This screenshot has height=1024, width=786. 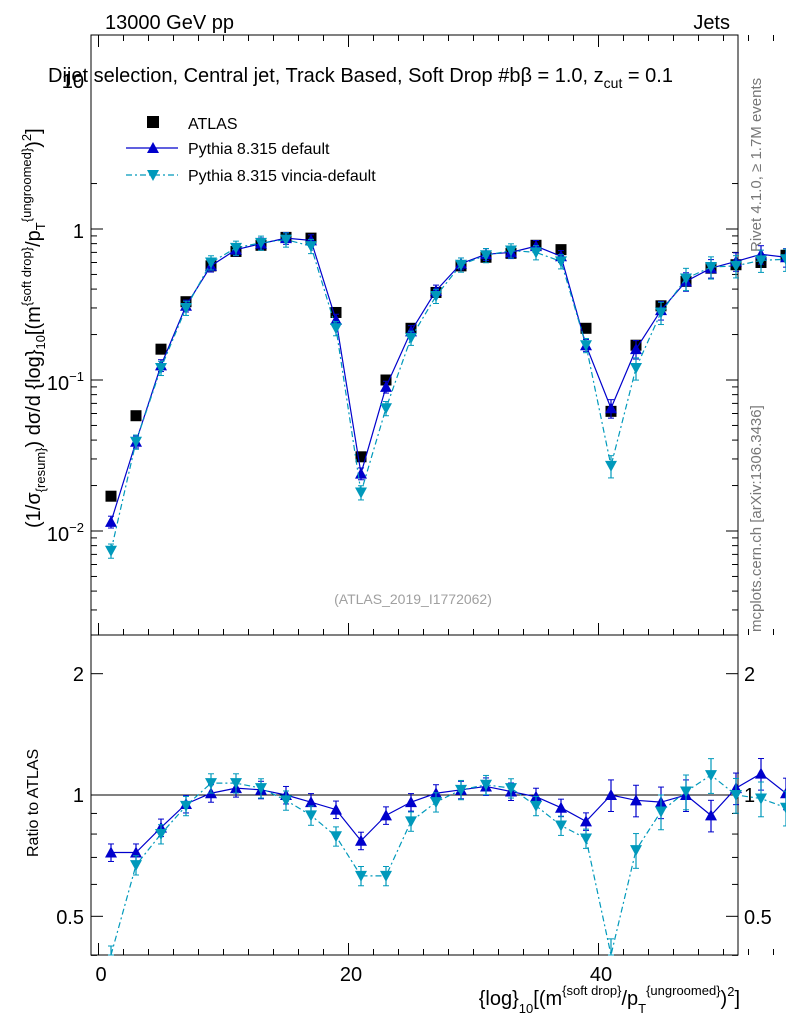 I want to click on analysis-id-label: (ATLAS_2019_I1772062), so click(x=413, y=599).